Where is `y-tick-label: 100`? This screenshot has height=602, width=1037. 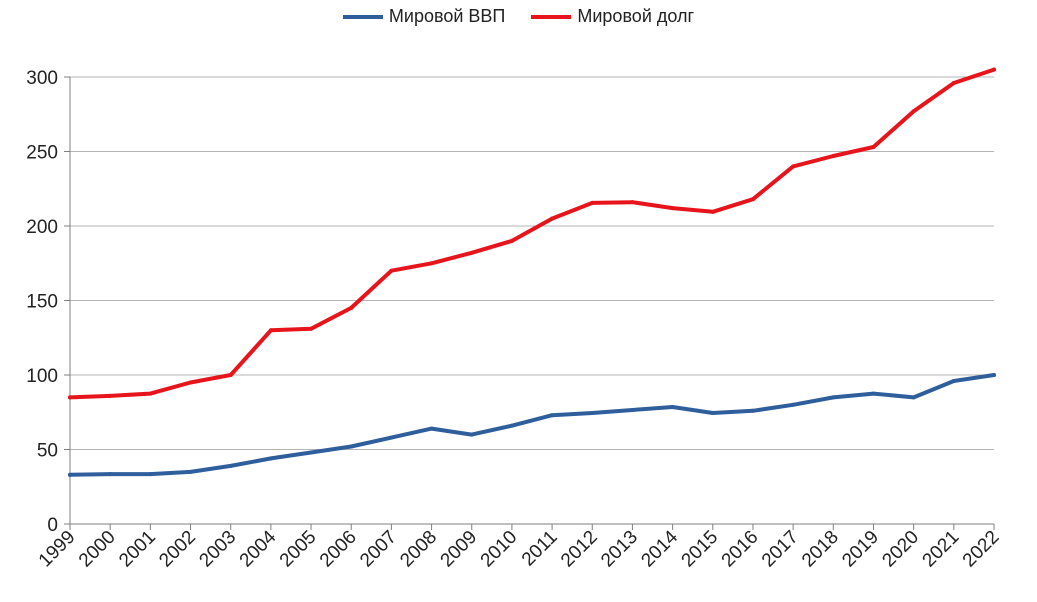
y-tick-label: 100 is located at coordinates (42, 376).